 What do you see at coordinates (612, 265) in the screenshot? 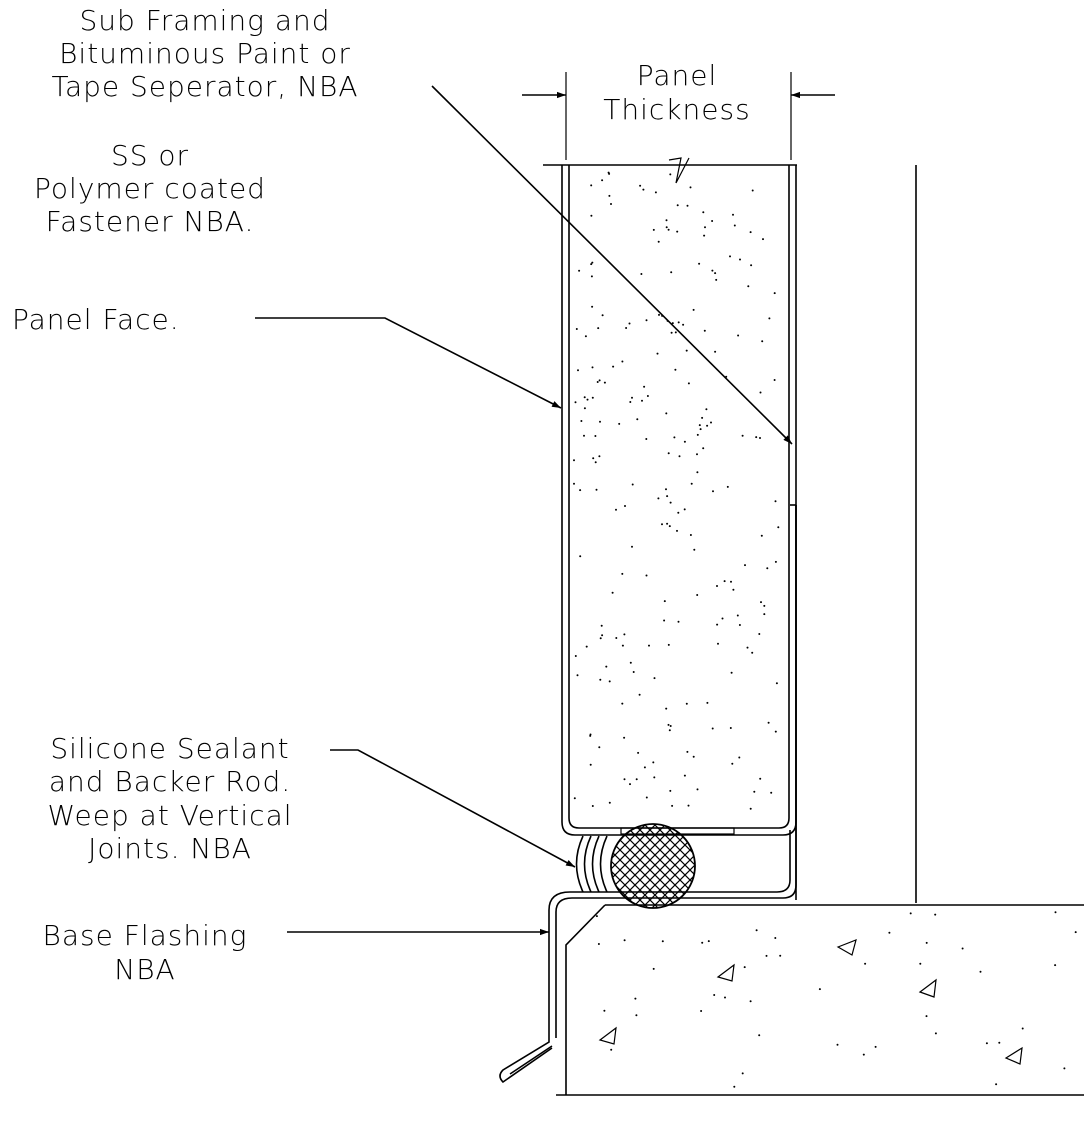
I see `leader-sub-framing` at bounding box center [612, 265].